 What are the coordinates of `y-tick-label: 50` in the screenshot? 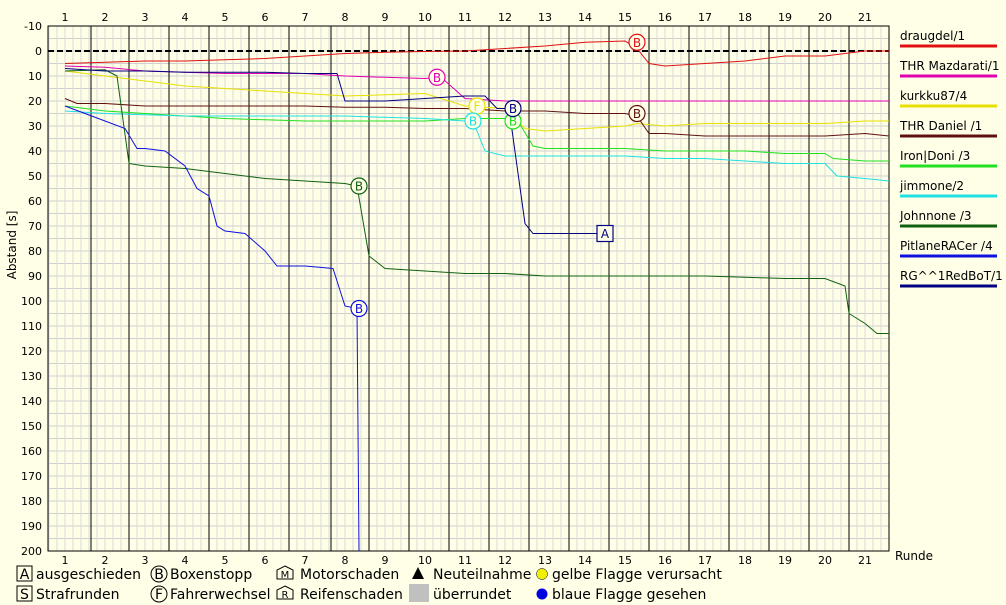 It's located at (35, 176).